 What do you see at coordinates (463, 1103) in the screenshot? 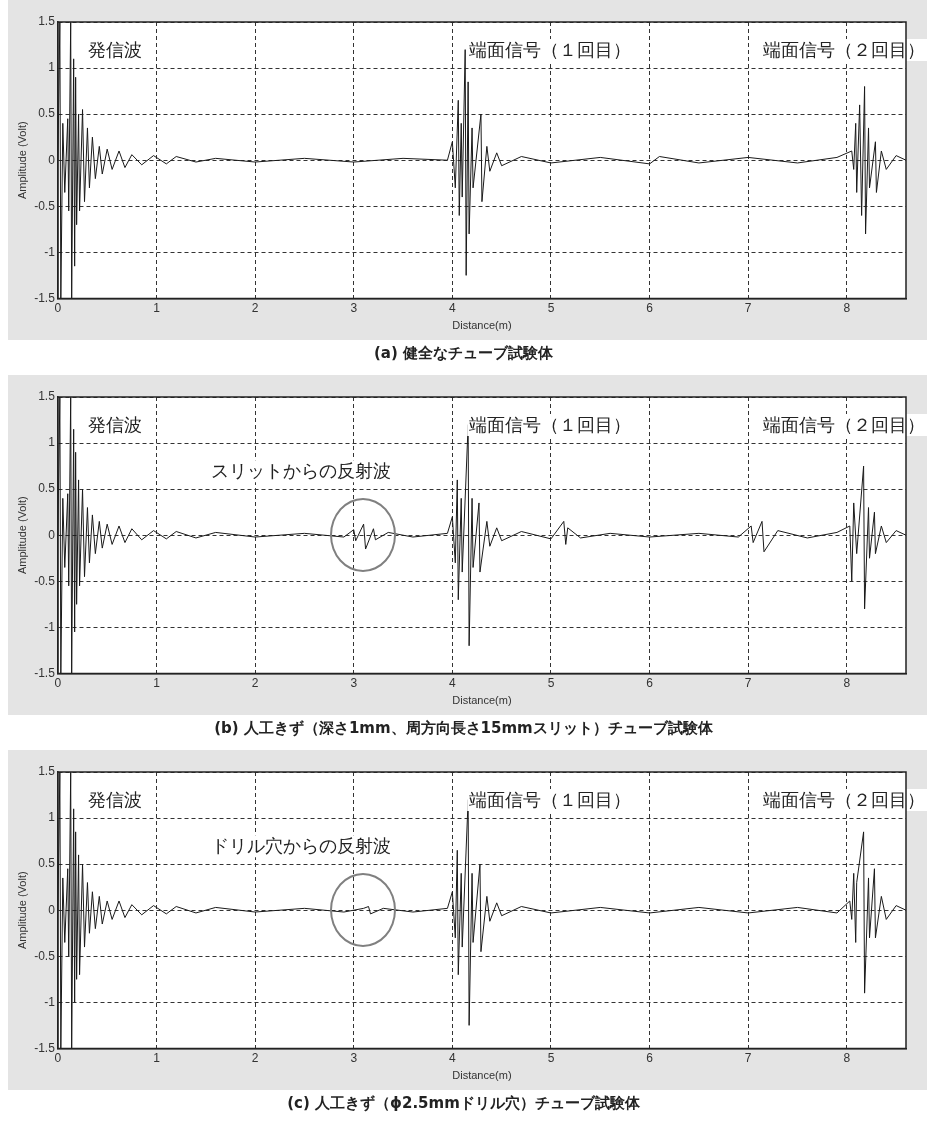
I see `text: (c) 人工きず（ϕ2.5mmドリル穴）チューブ試験体` at bounding box center [463, 1103].